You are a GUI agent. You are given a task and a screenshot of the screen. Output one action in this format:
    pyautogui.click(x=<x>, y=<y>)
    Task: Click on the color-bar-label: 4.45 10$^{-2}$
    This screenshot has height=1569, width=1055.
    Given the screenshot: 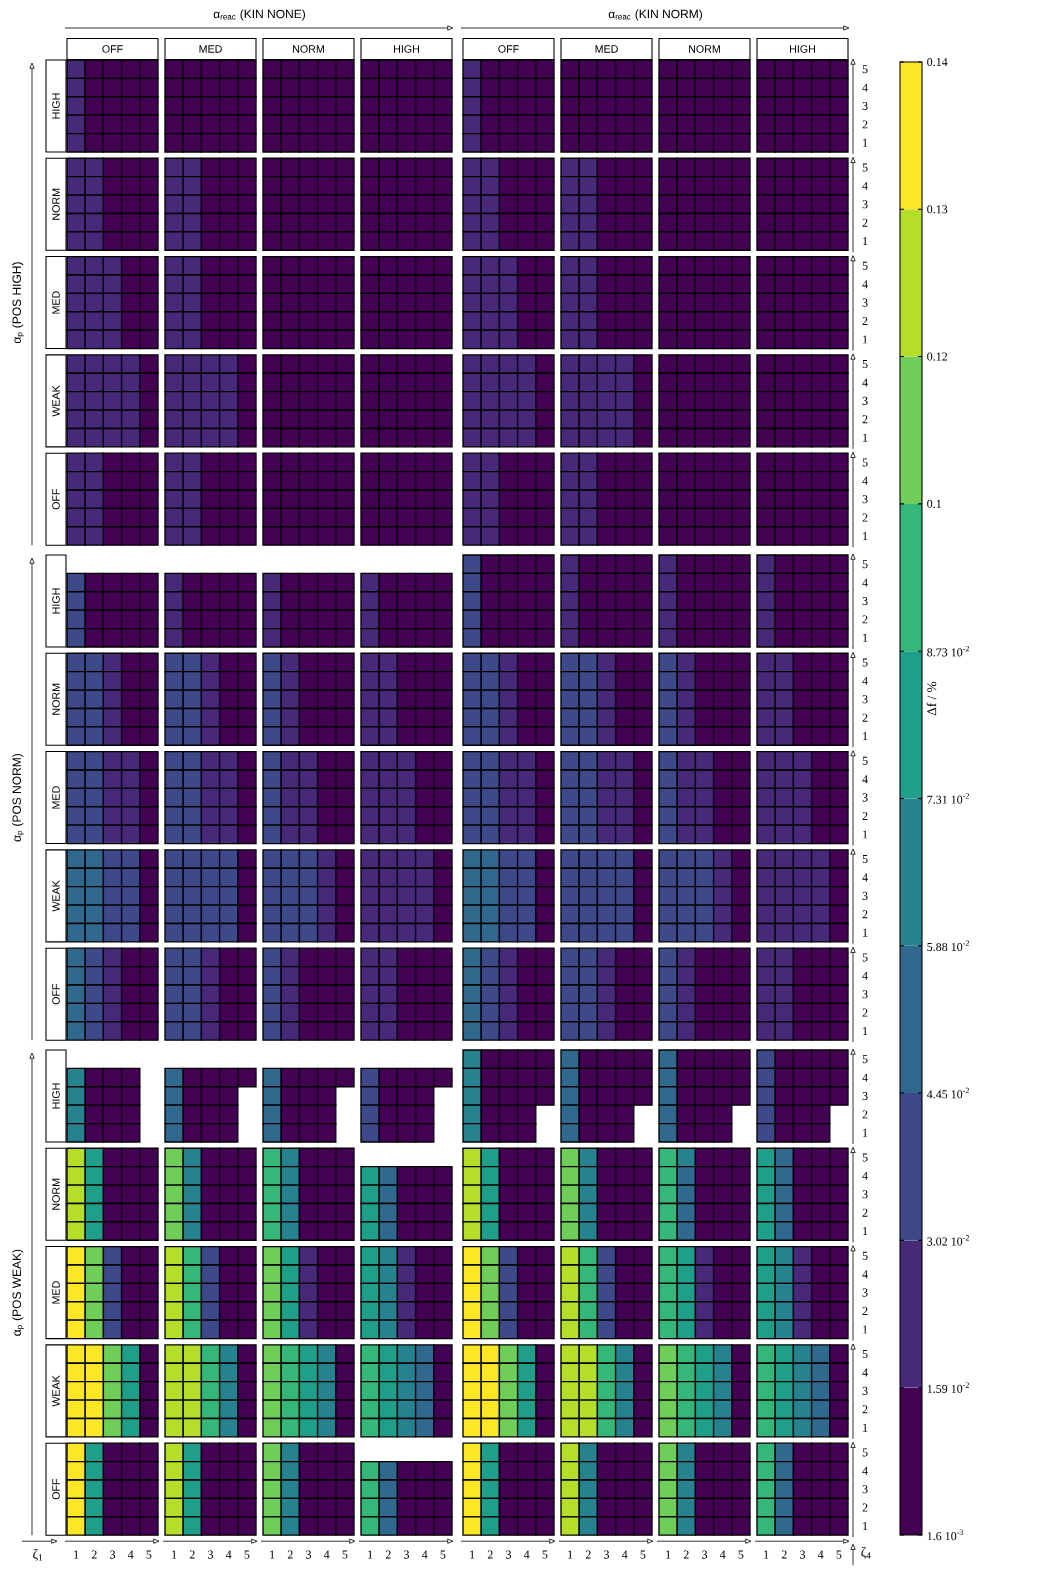 What is the action you would take?
    pyautogui.click(x=947, y=1093)
    